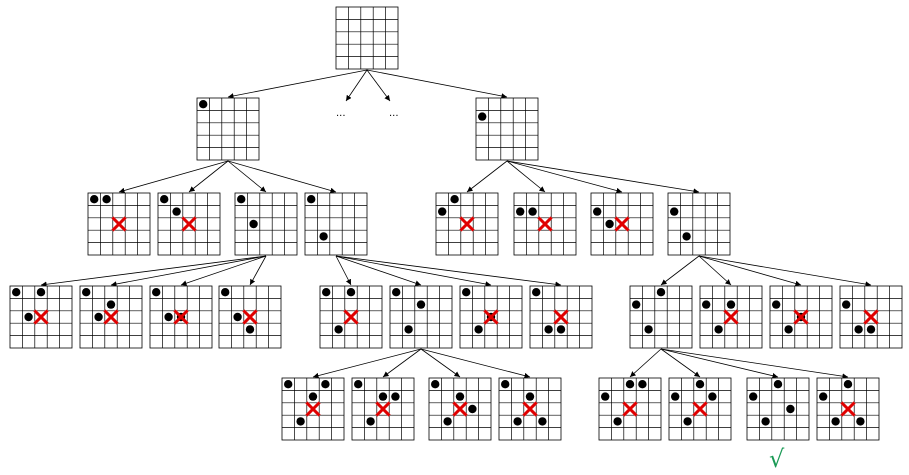  I want to click on edge-root-stub-left, so click(356, 85).